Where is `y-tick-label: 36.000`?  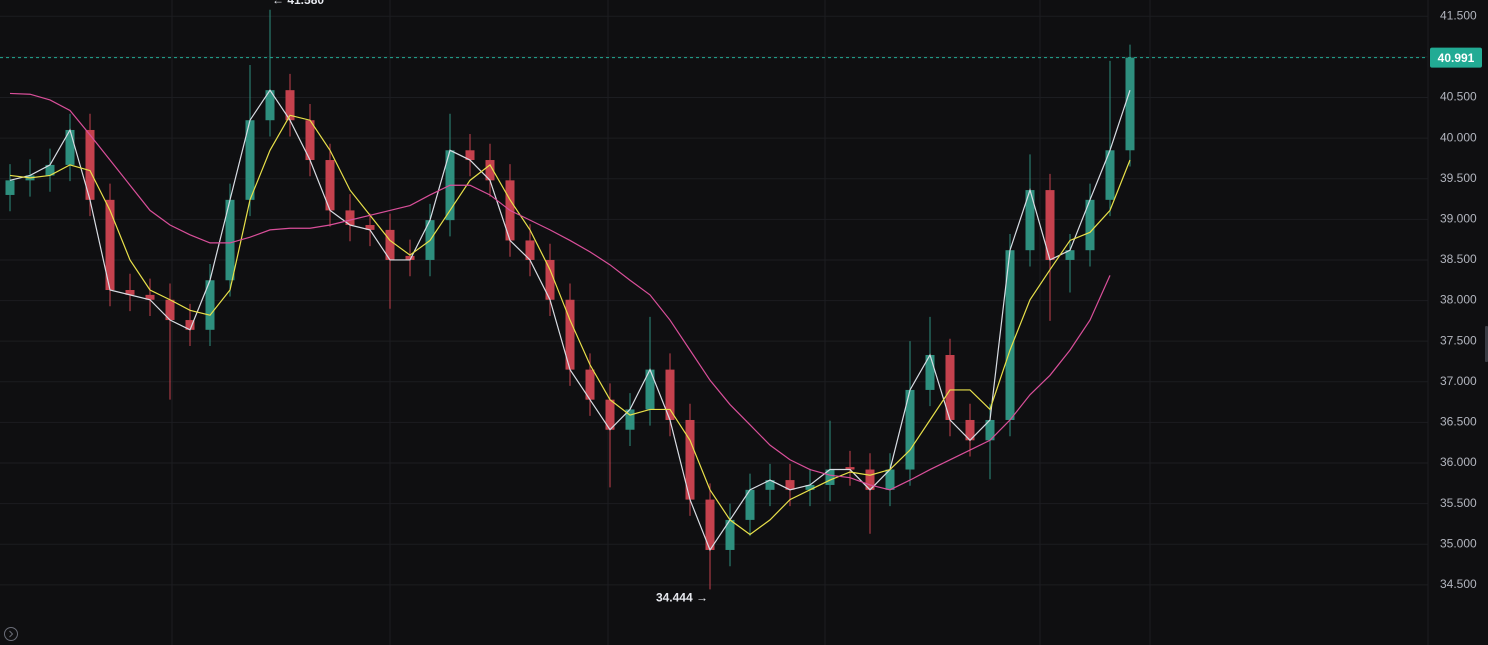
y-tick-label: 36.000 is located at coordinates (1458, 462).